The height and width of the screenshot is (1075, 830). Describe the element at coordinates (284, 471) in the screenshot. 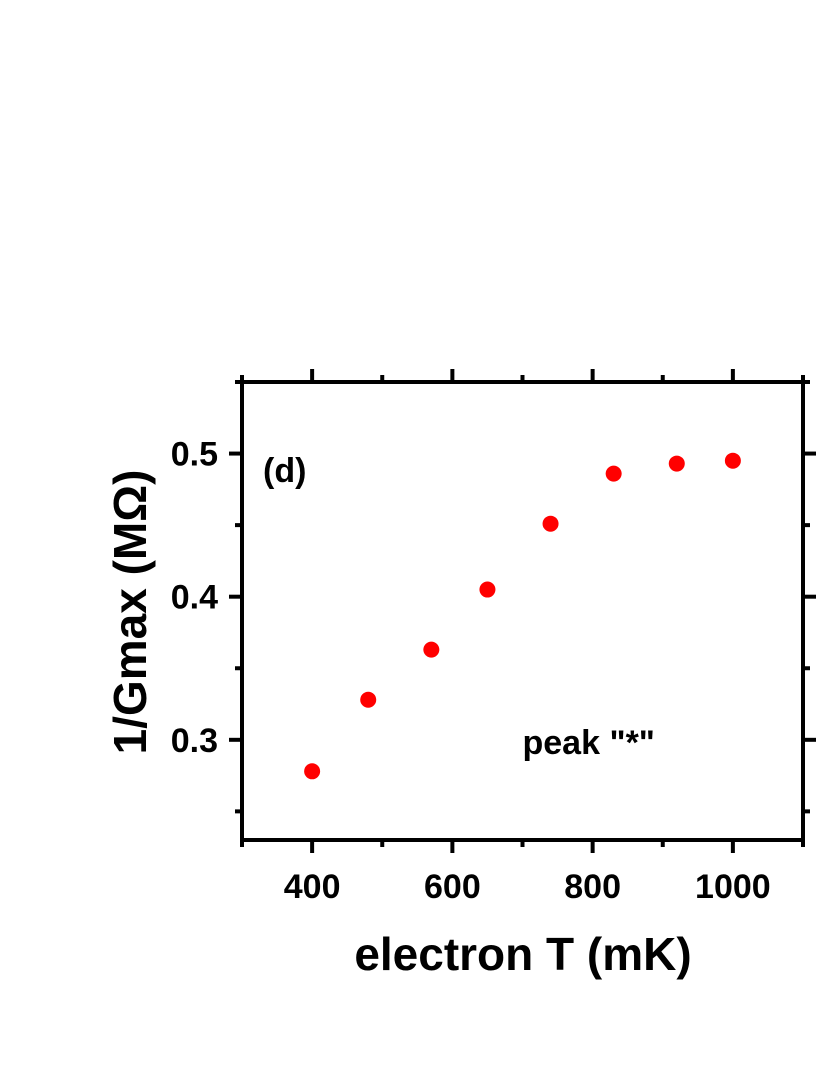

I see `annotation-label: (d)` at that location.